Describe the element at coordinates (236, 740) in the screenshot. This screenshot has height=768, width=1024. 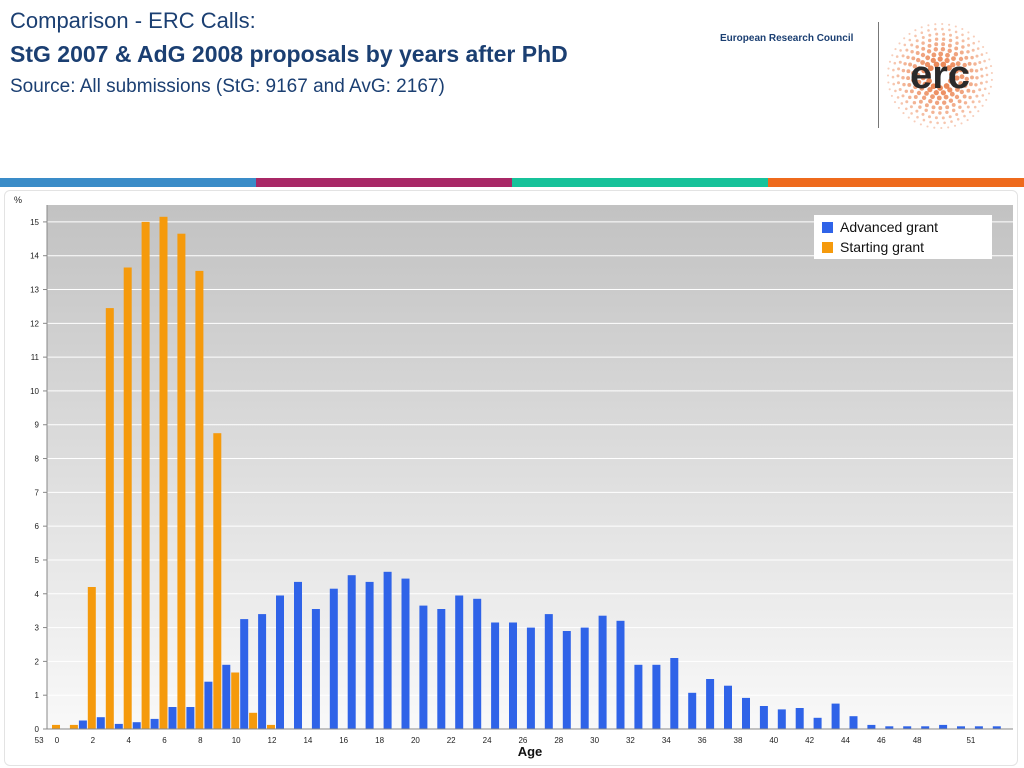
I see `x-tick-label: 10` at that location.